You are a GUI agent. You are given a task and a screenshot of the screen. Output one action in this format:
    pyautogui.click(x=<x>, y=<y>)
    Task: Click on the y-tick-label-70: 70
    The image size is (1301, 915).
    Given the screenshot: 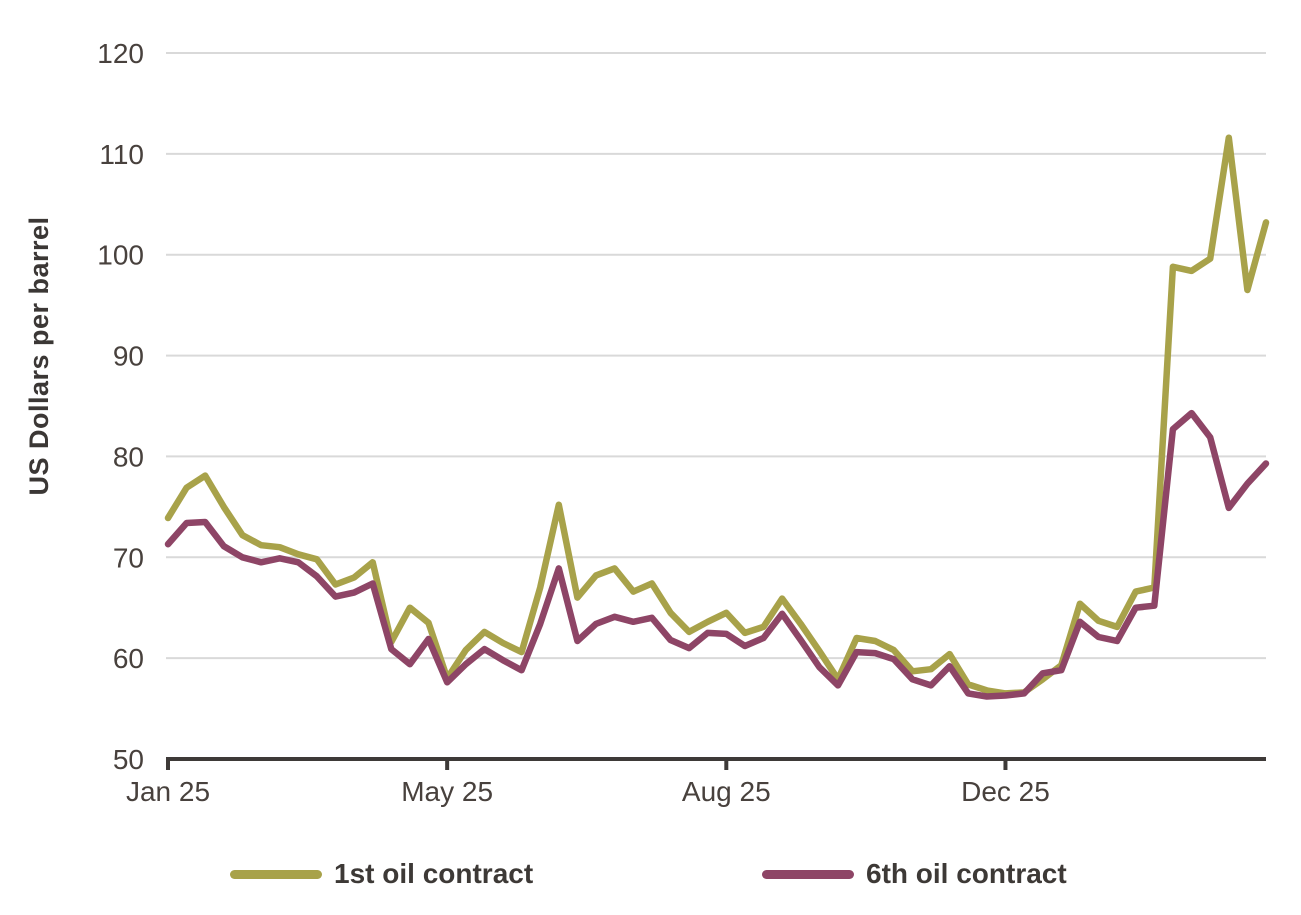 What is the action you would take?
    pyautogui.click(x=128, y=557)
    